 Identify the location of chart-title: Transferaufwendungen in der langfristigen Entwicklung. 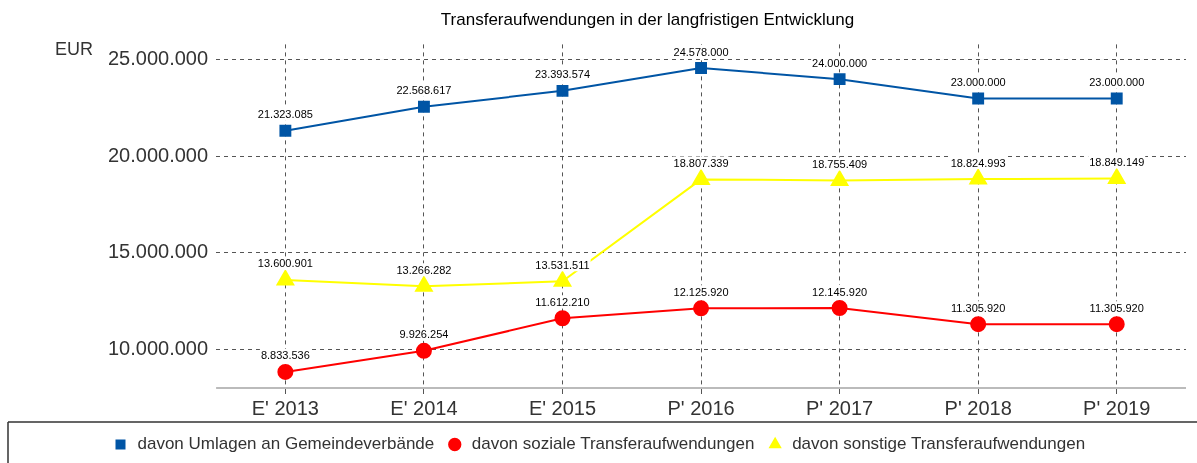
(647, 19).